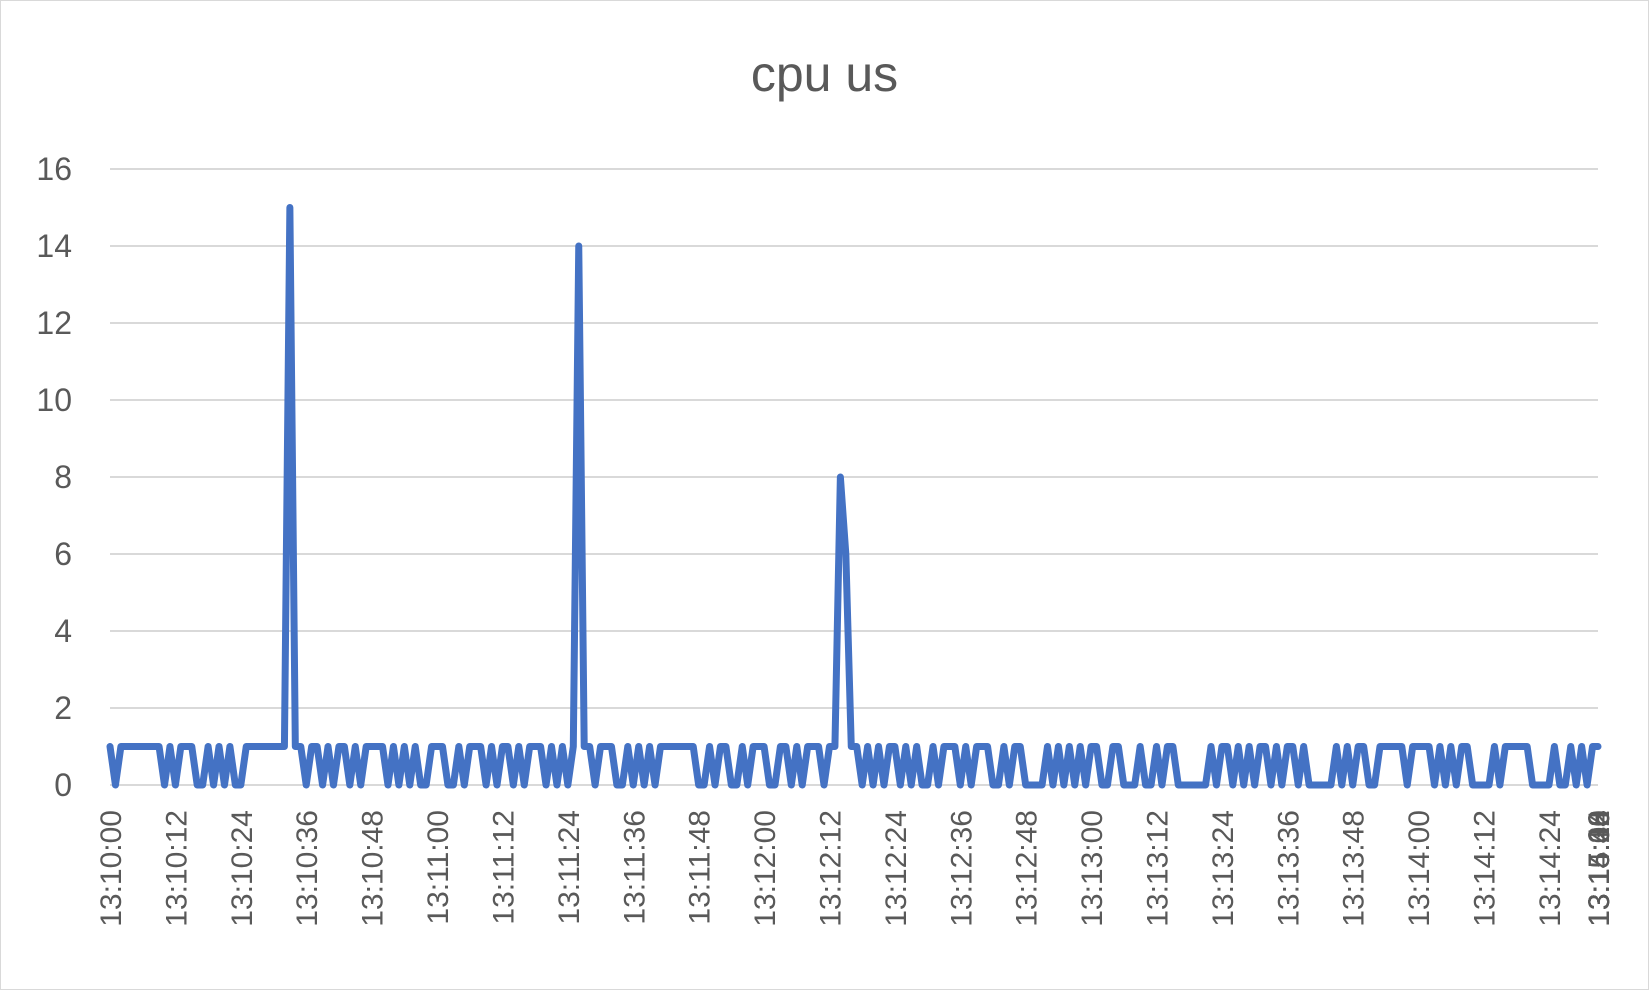  I want to click on x-tick-label-8: 13:11:36, so click(634, 867).